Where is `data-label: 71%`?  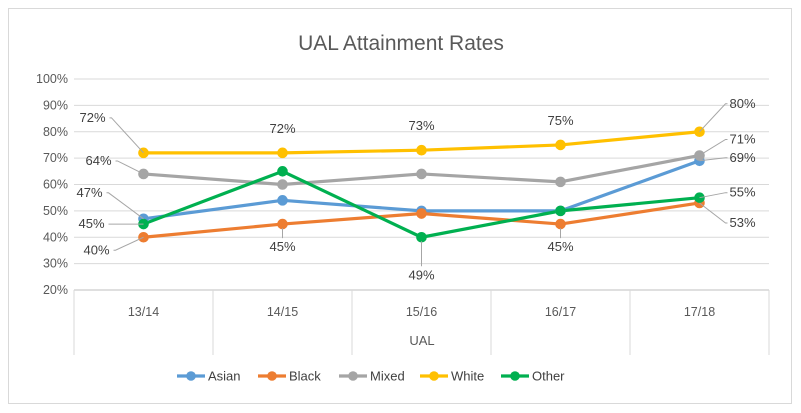 data-label: 71% is located at coordinates (743, 138).